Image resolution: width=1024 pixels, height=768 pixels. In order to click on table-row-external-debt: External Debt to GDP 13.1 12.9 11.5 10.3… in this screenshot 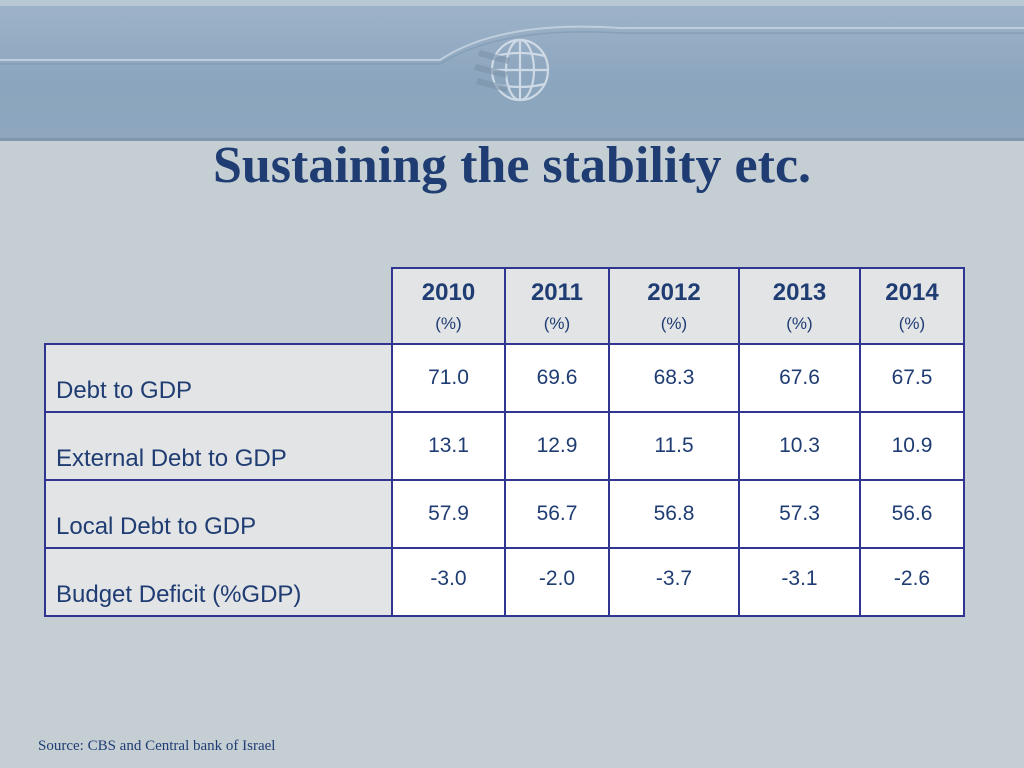, I will do `click(504, 446)`.